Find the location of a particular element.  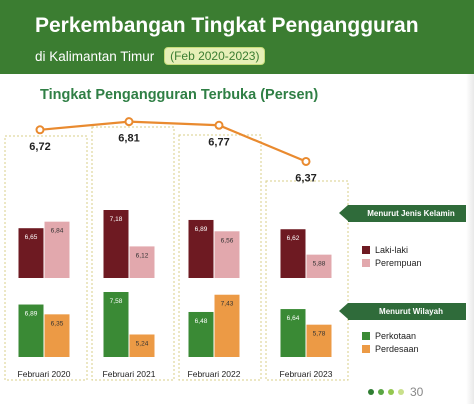

page-number: 30 is located at coordinates (417, 392).